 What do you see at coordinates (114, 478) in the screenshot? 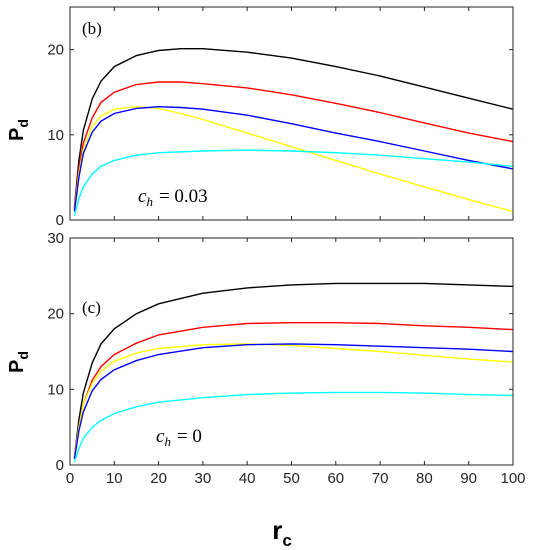
I see `x-tick-label: 10` at bounding box center [114, 478].